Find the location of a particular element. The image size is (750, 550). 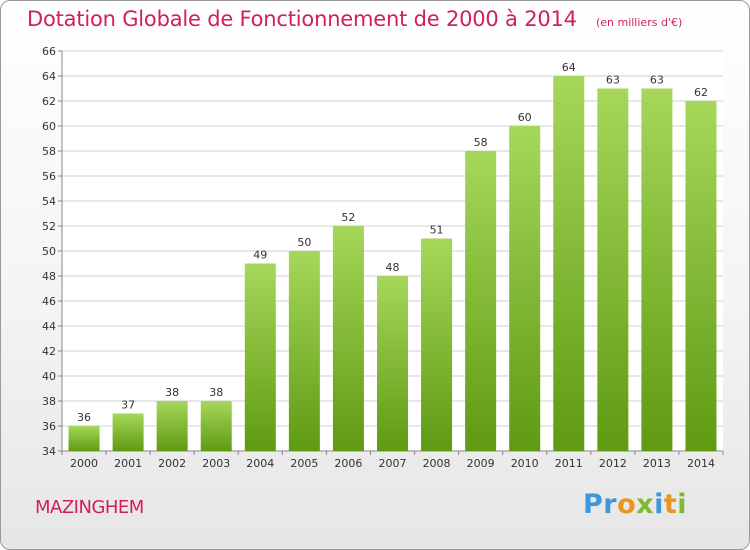

bar-2003 is located at coordinates (216, 426).